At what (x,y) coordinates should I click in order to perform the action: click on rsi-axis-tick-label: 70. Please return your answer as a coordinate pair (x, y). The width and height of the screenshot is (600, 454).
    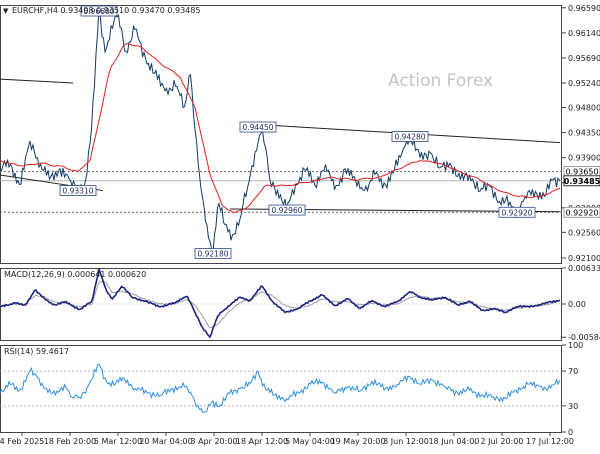
    Looking at the image, I should click on (573, 371).